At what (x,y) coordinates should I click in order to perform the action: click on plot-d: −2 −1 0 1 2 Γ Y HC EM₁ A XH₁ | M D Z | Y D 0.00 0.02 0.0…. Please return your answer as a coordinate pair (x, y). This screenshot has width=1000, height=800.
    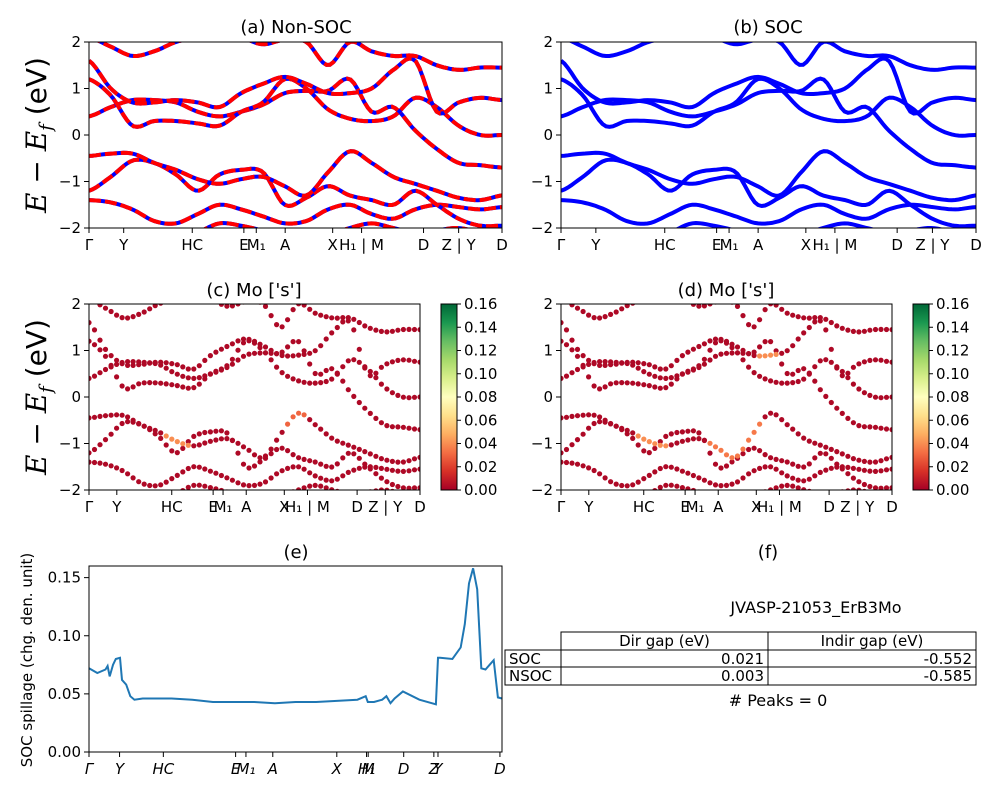
    Looking at the image, I should click on (750, 405).